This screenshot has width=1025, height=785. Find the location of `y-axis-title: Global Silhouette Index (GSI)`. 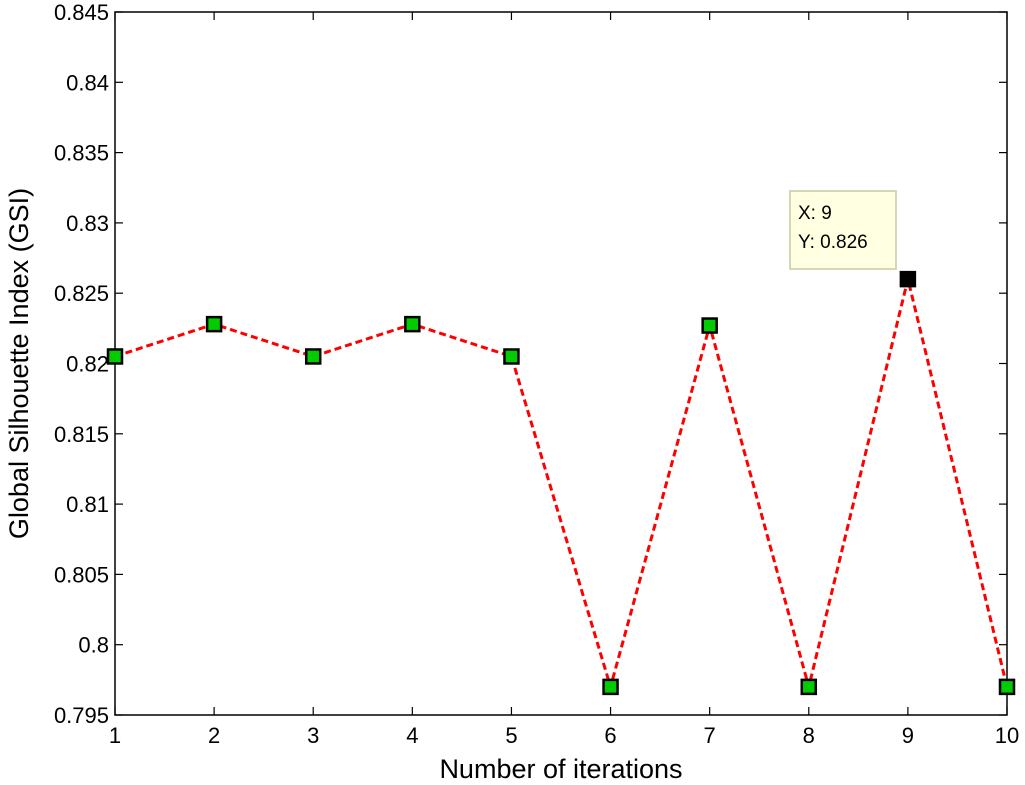

y-axis-title: Global Silhouette Index (GSI) is located at coordinates (19, 363).